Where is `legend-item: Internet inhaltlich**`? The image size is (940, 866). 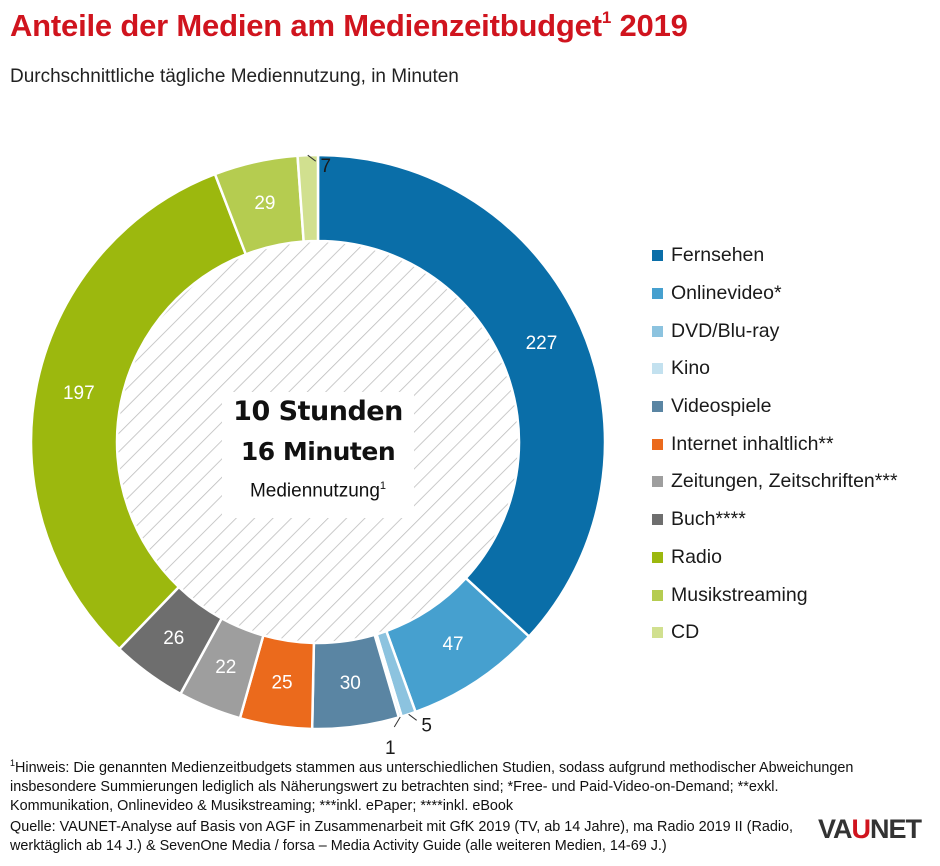 legend-item: Internet inhaltlich** is located at coordinates (775, 444).